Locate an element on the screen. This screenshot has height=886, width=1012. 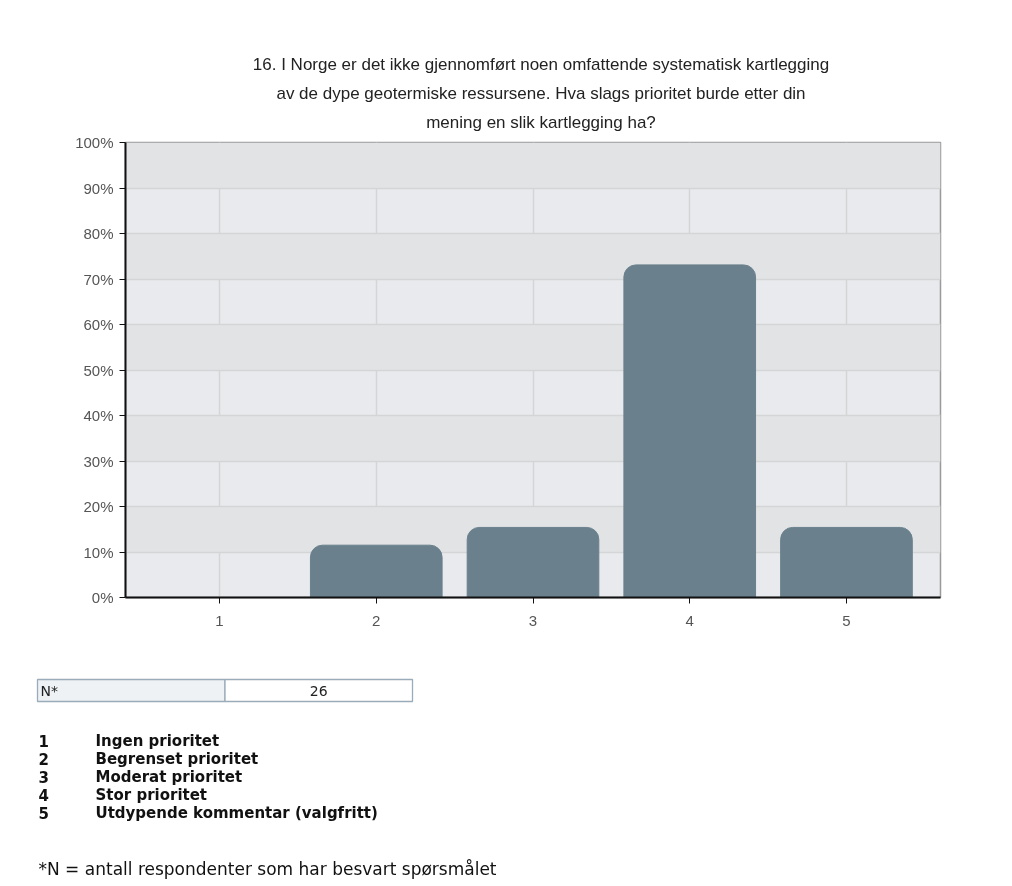
y-tick-label: 20% is located at coordinates (98, 506).